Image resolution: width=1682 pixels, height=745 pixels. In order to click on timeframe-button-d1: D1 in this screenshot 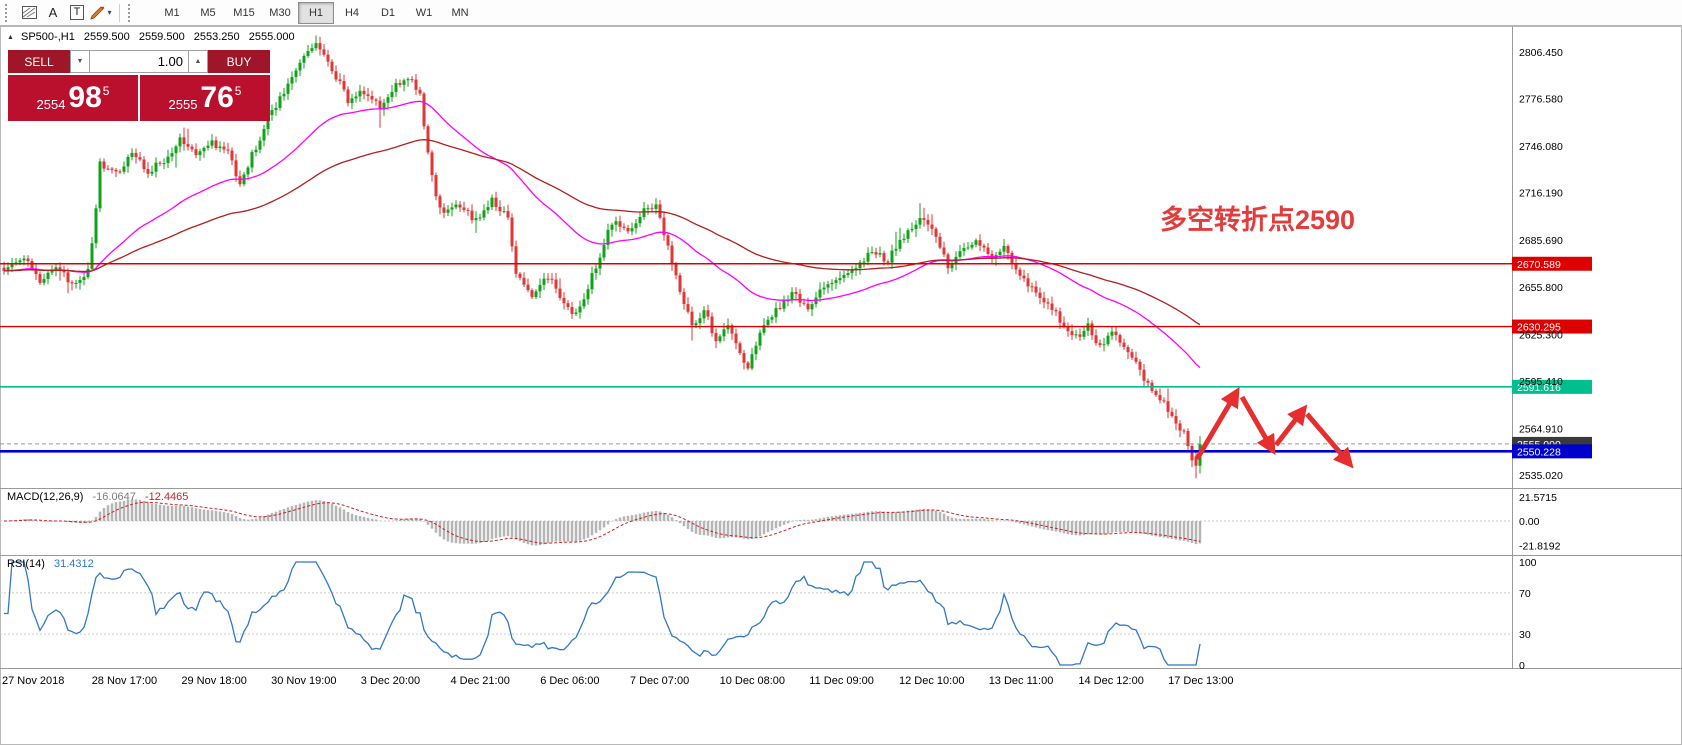, I will do `click(388, 12)`.